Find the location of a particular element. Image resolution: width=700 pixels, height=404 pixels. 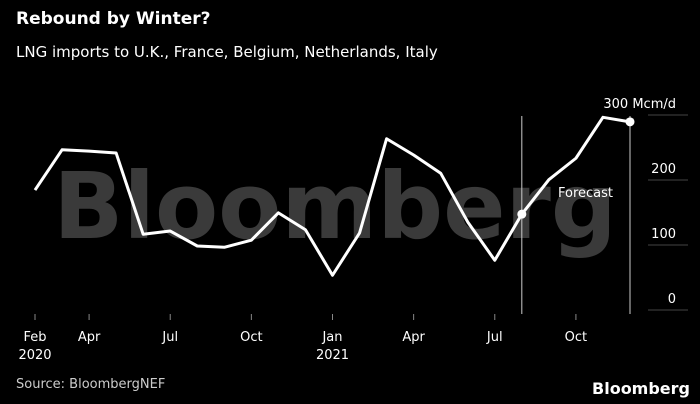

brand: Bloomberg is located at coordinates (641, 388).